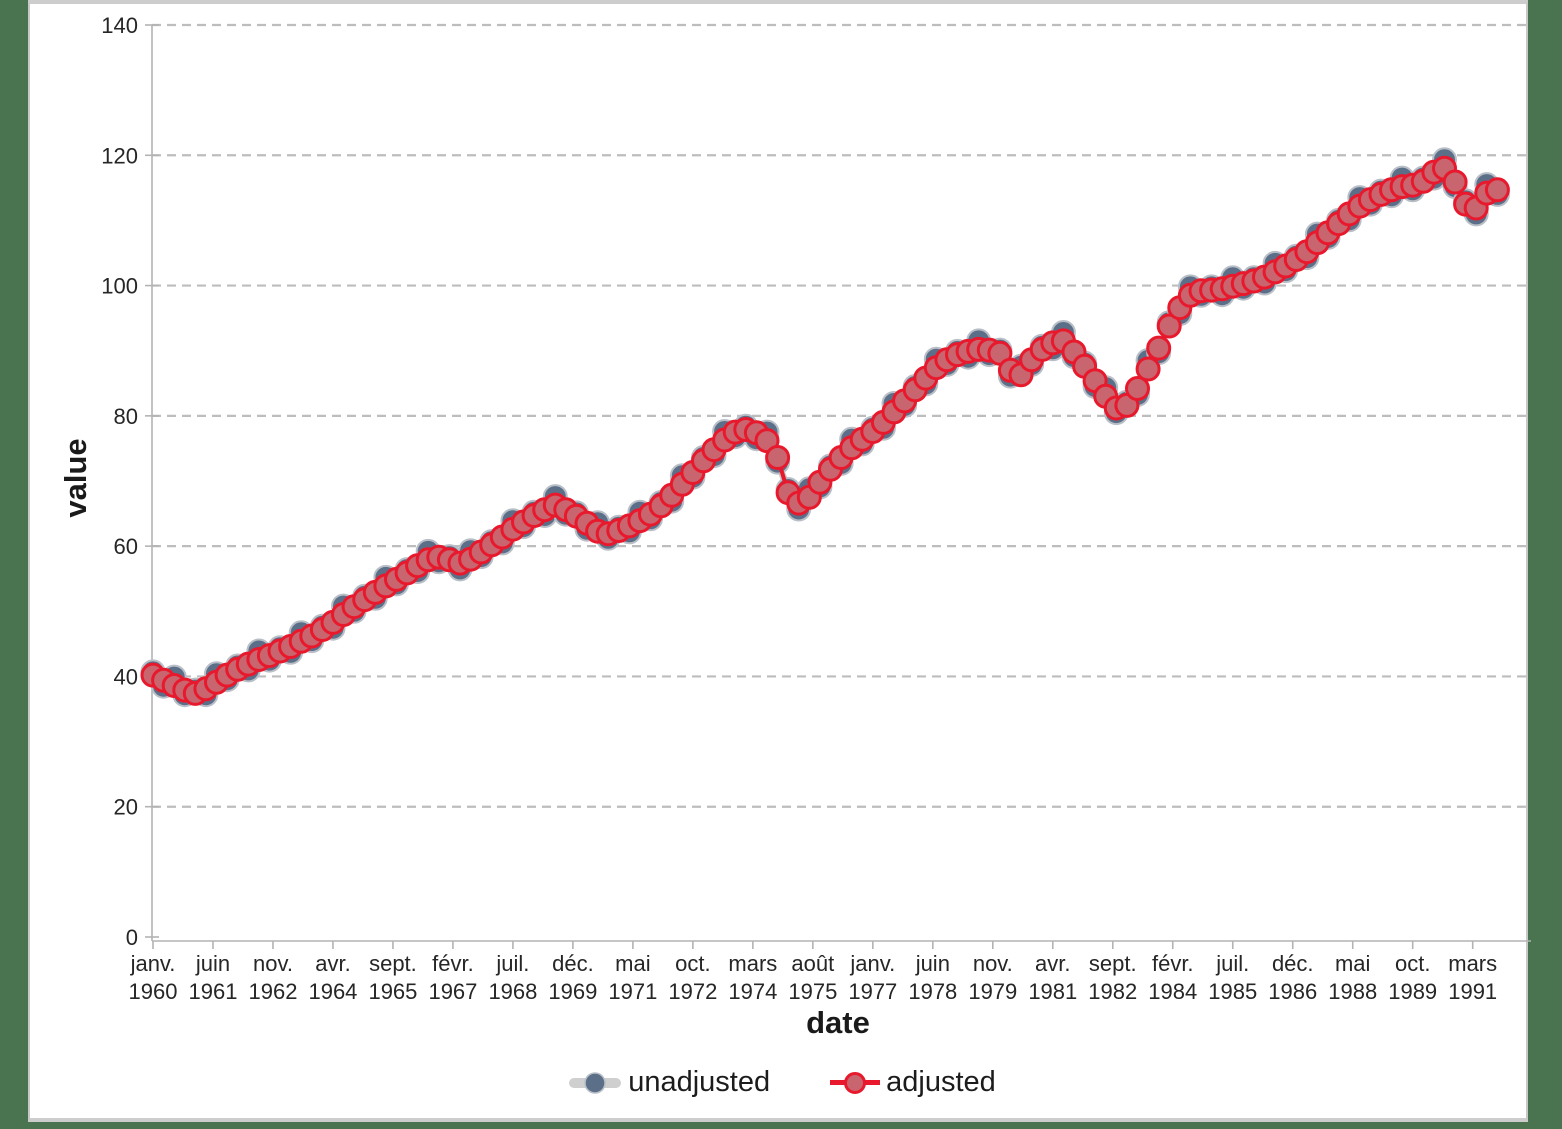 The width and height of the screenshot is (1562, 1129). What do you see at coordinates (1052, 991) in the screenshot?
I see `svg-text: 1981` at bounding box center [1052, 991].